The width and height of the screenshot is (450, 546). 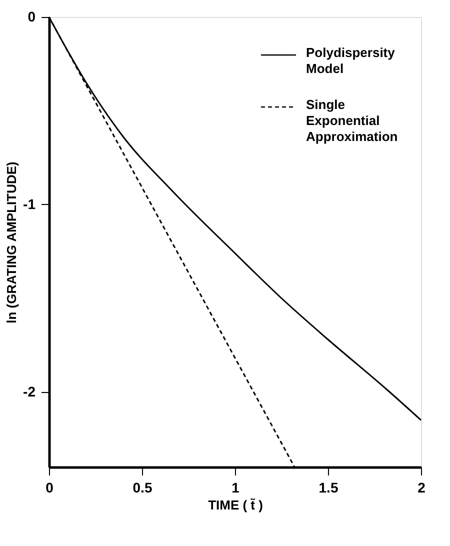 What do you see at coordinates (328, 488) in the screenshot?
I see `x-tick-label: 1.5` at bounding box center [328, 488].